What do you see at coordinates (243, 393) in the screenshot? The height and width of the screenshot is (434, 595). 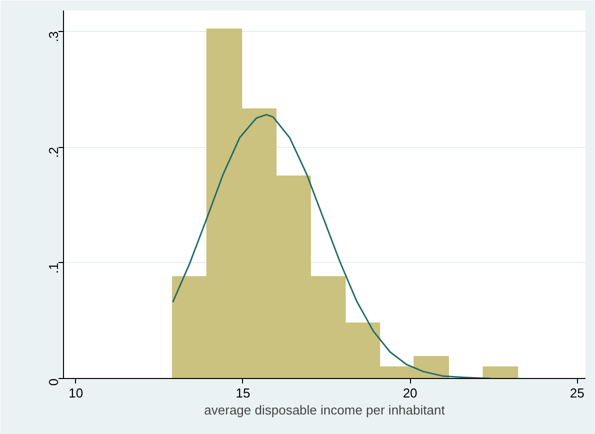 I see `x-tick-label: 15` at bounding box center [243, 393].